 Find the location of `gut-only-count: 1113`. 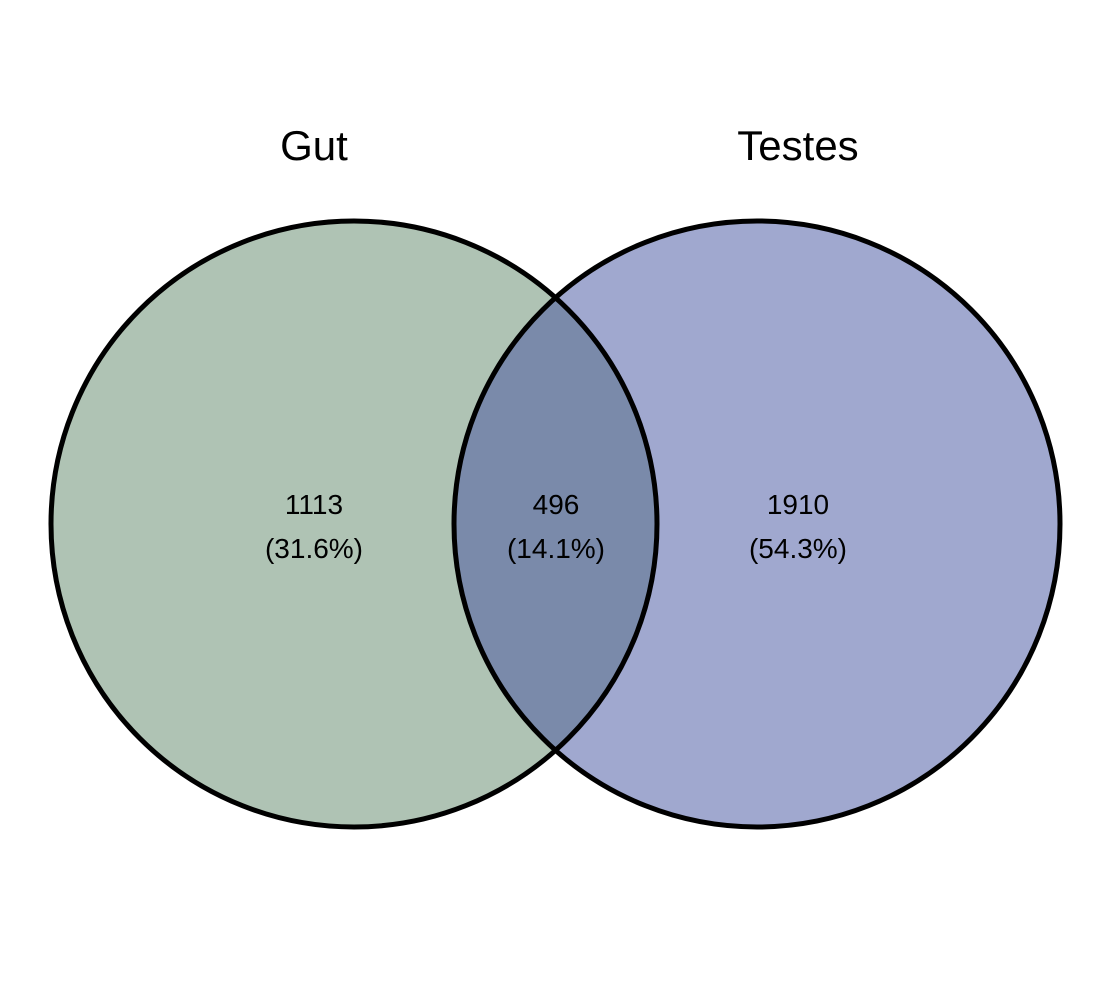

gut-only-count: 1113 is located at coordinates (314, 504).